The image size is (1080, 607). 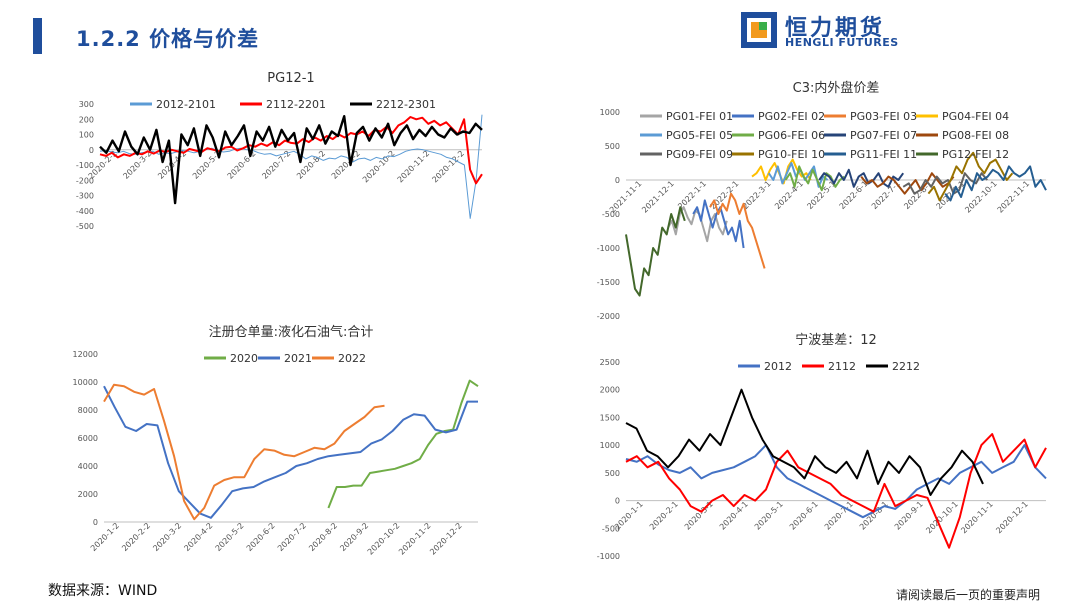 I want to click on chart-title: 宁波基差：12, so click(x=836, y=340).